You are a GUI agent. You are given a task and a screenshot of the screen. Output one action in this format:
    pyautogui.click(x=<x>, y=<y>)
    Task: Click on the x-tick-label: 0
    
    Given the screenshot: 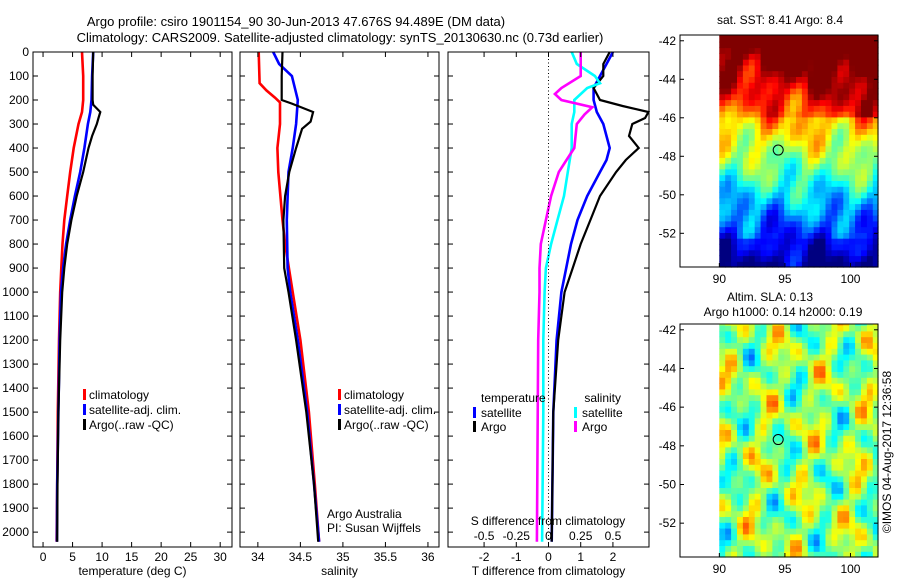 What is the action you would take?
    pyautogui.click(x=43, y=557)
    